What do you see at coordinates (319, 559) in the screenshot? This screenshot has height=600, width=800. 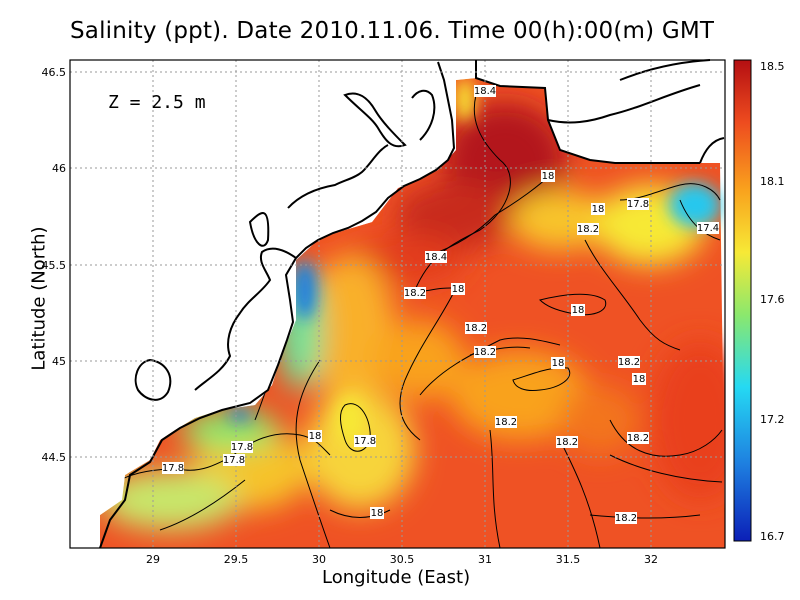 I see `x-tick-label: 30` at bounding box center [319, 559].